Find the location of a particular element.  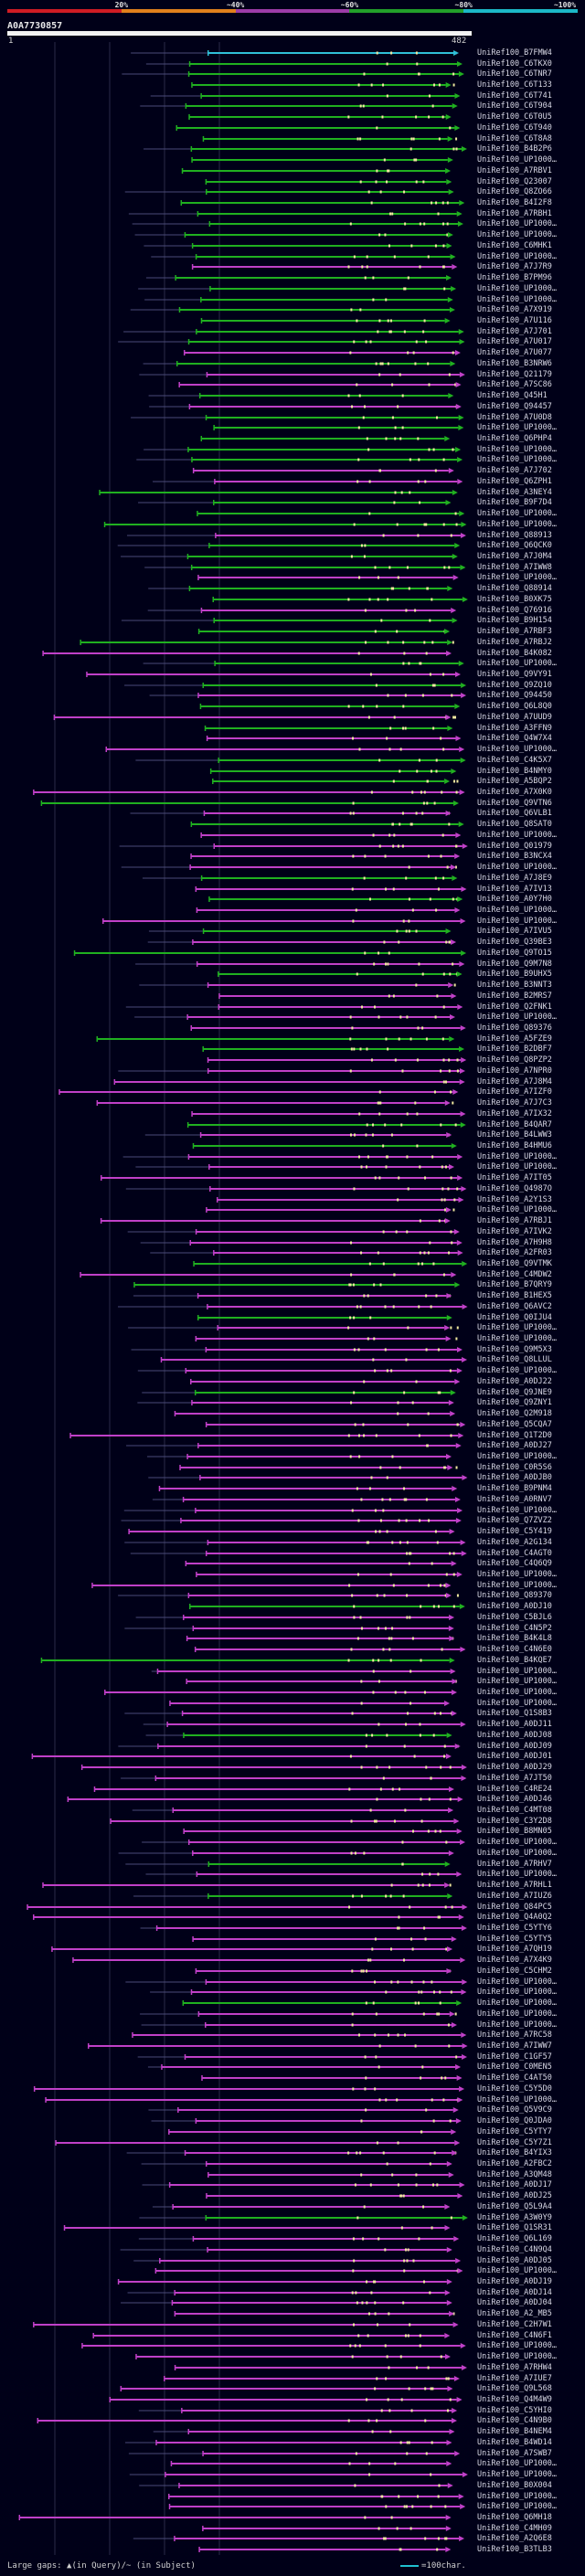

hit-label: UniRef100_A7X4K9 is located at coordinates (514, 1960).